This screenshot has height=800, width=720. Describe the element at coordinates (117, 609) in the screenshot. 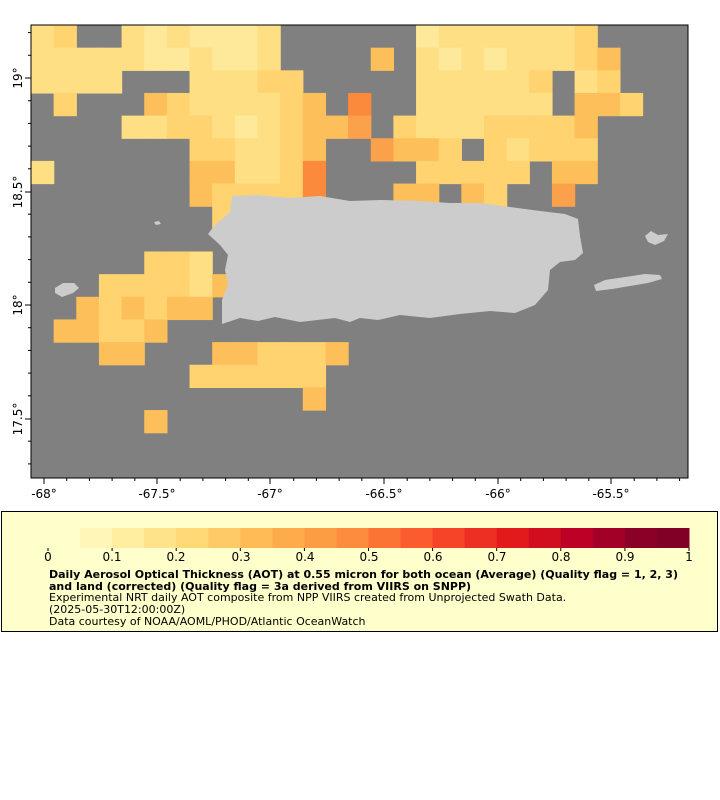

I see `legend-timestamp: (2025-05-30T12:00:00Z)` at that location.